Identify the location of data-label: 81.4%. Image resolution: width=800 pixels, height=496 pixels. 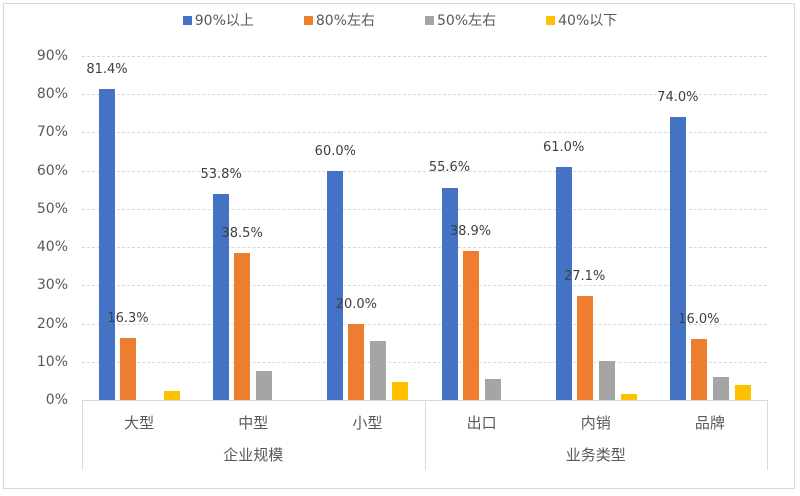
(107, 69).